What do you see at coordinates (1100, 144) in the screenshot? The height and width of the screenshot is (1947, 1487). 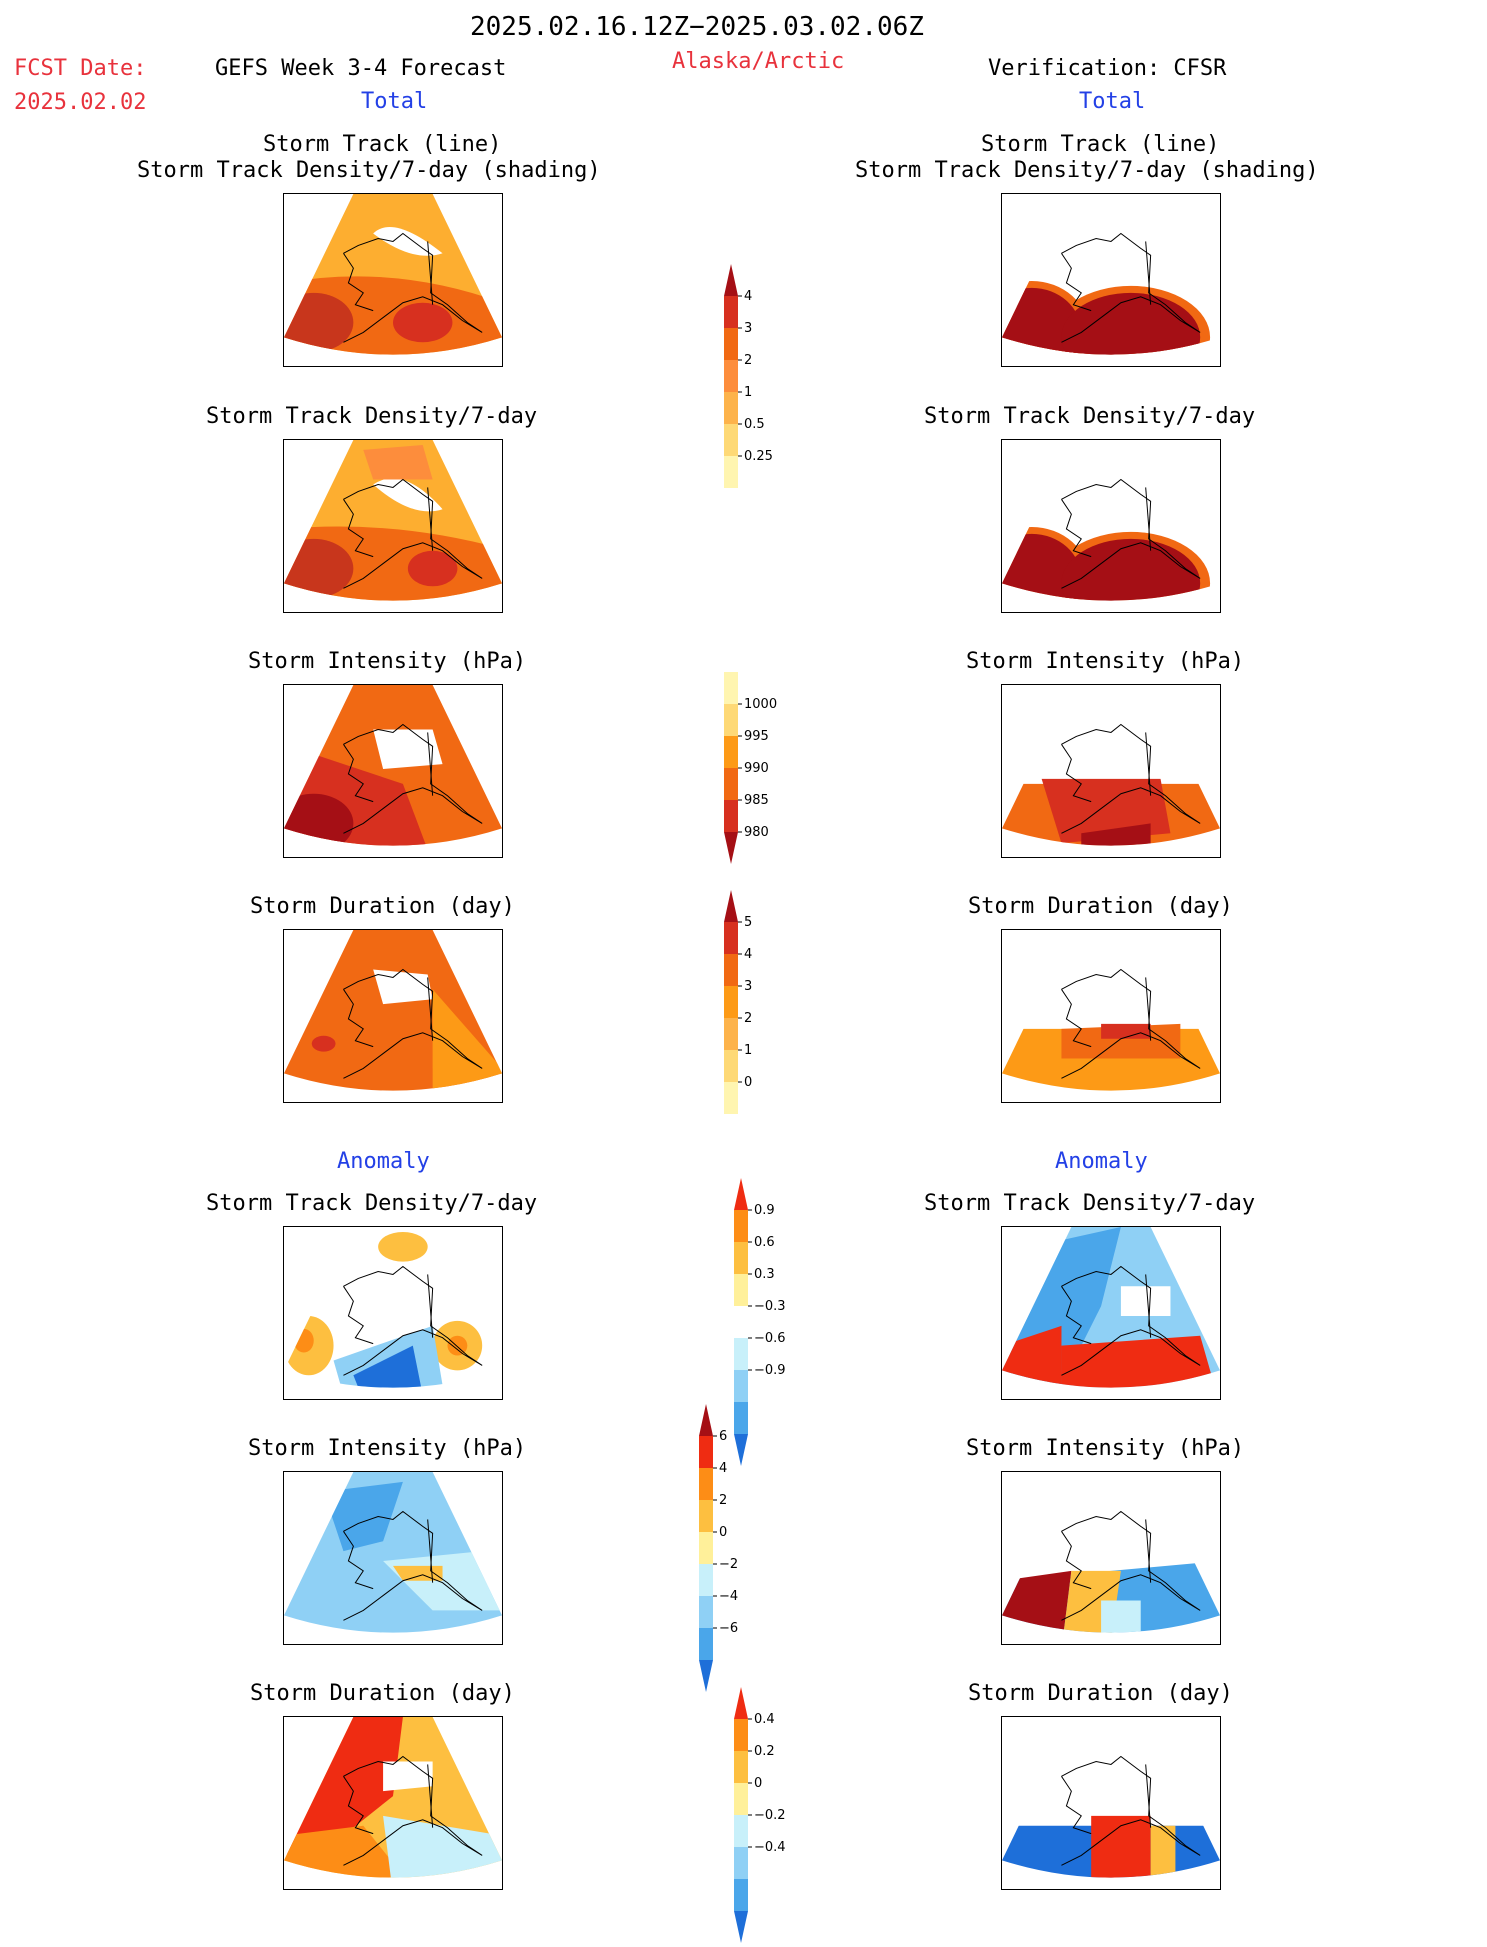 I see `right-title-track-line: Storm Track (line)` at bounding box center [1100, 144].